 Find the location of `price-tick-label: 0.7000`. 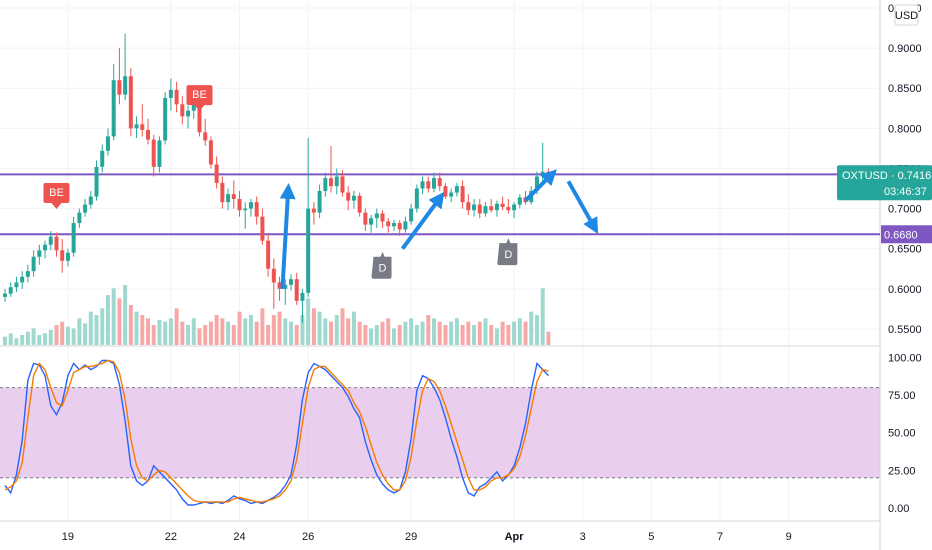

price-tick-label: 0.7000 is located at coordinates (905, 210).